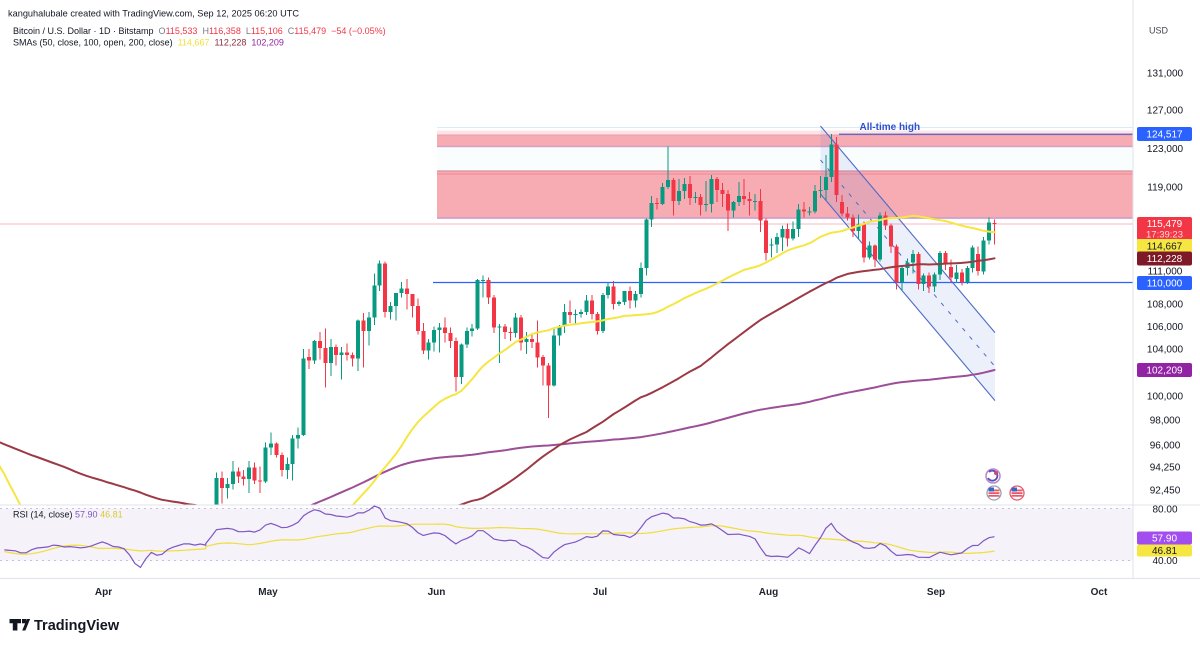  What do you see at coordinates (890, 127) in the screenshot?
I see `svg-text: All-time high` at bounding box center [890, 127].